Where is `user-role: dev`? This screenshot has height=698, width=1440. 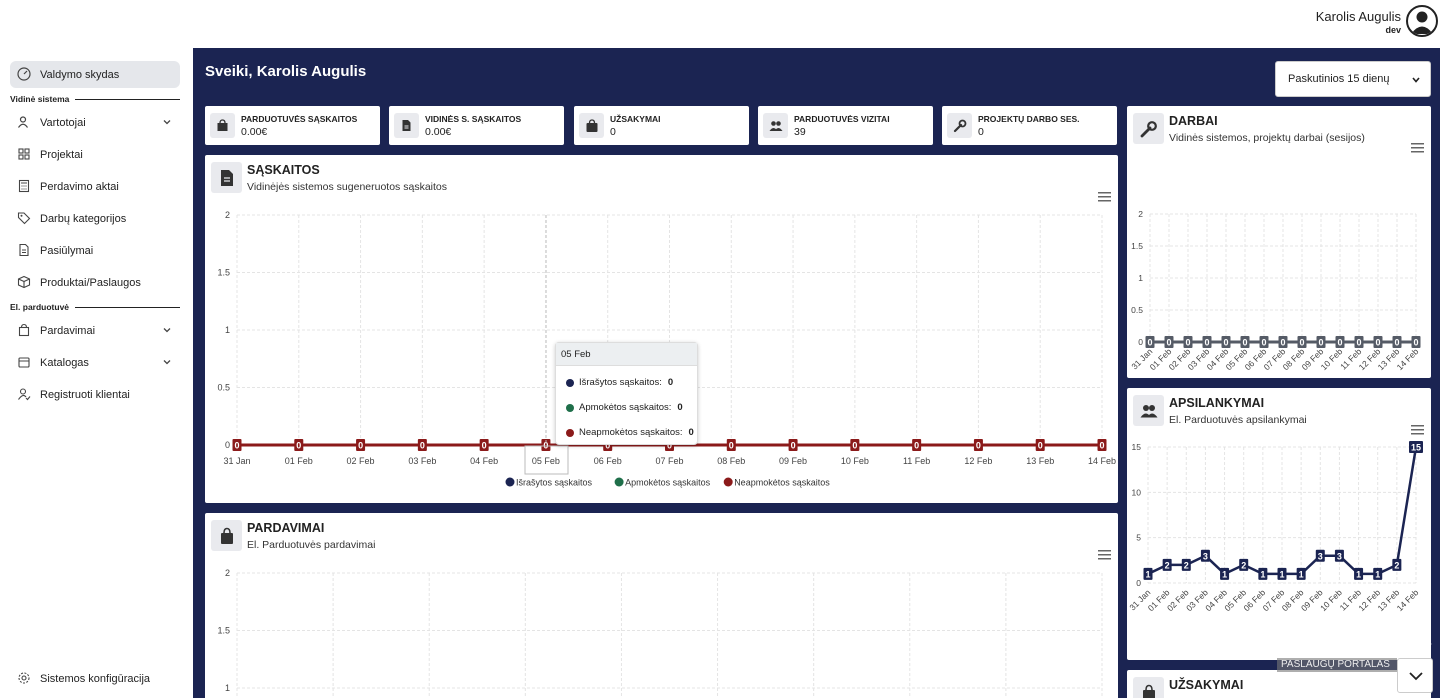
user-role: dev is located at coordinates (1393, 30).